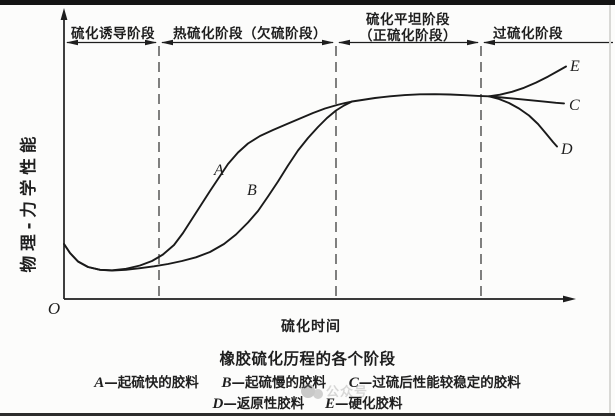  Describe the element at coordinates (99, 383) in the screenshot. I see `legend-key-A: A` at that location.